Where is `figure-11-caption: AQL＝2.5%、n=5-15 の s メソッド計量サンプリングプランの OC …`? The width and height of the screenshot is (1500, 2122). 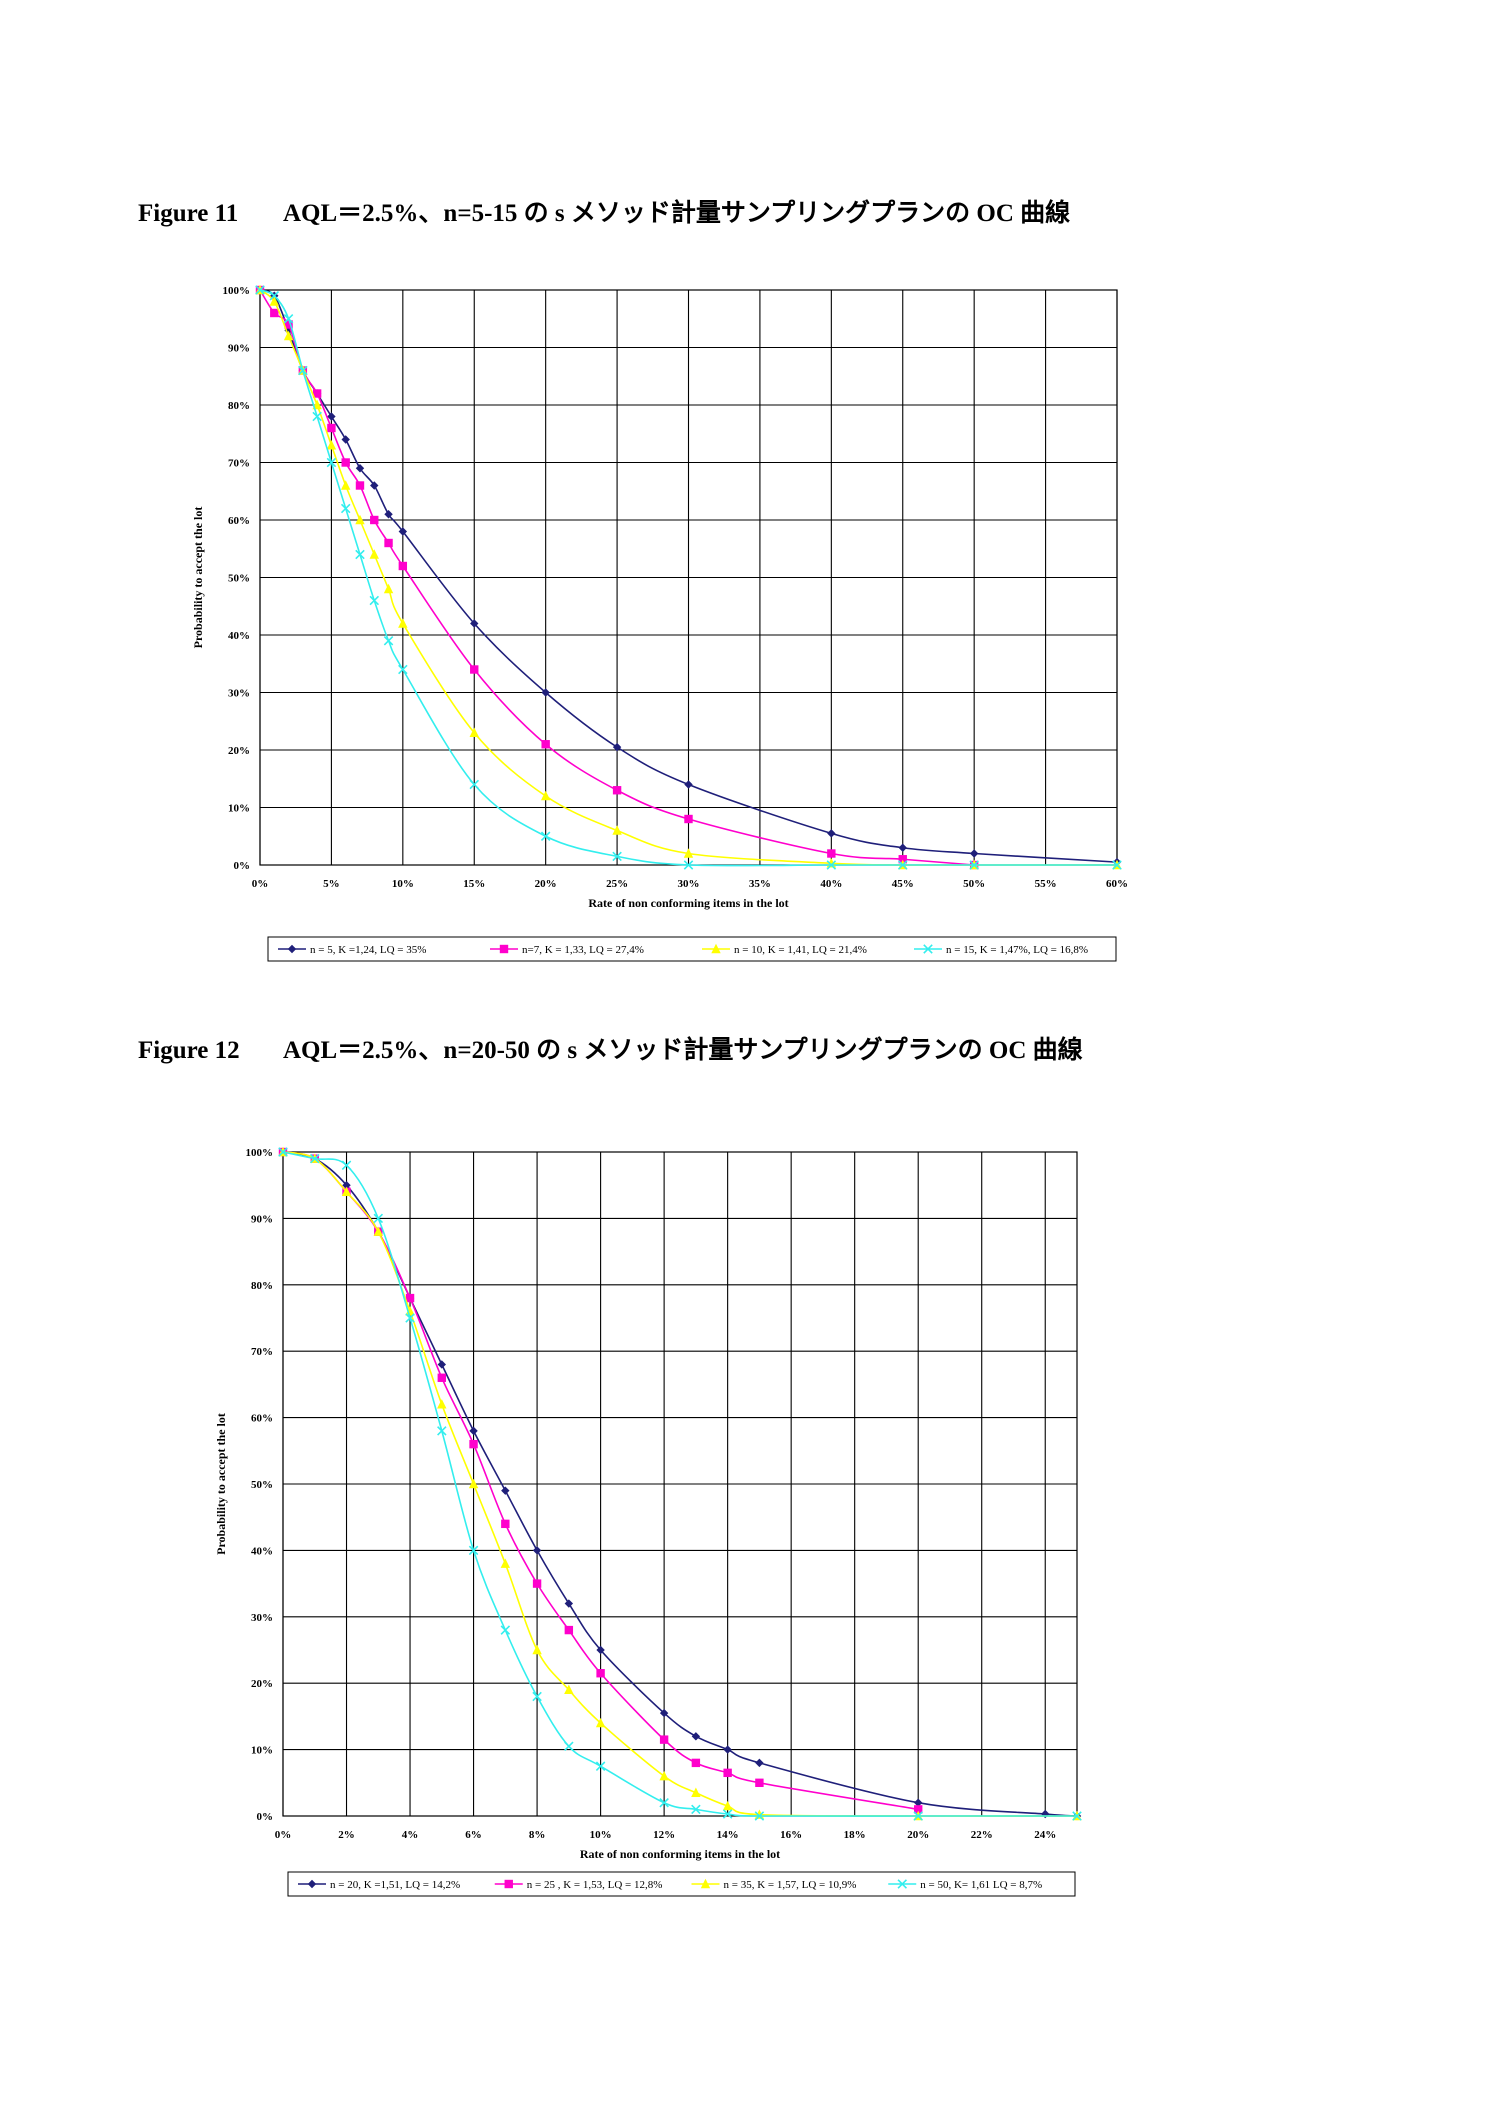 figure-11-caption: AQL＝2.5%、n=5-15 の s メソッド計量サンプリングプランの OC … is located at coordinates (677, 213).